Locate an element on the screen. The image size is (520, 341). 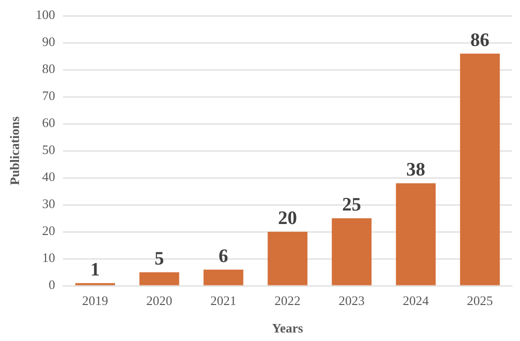
data-label: 5 is located at coordinates (159, 259).